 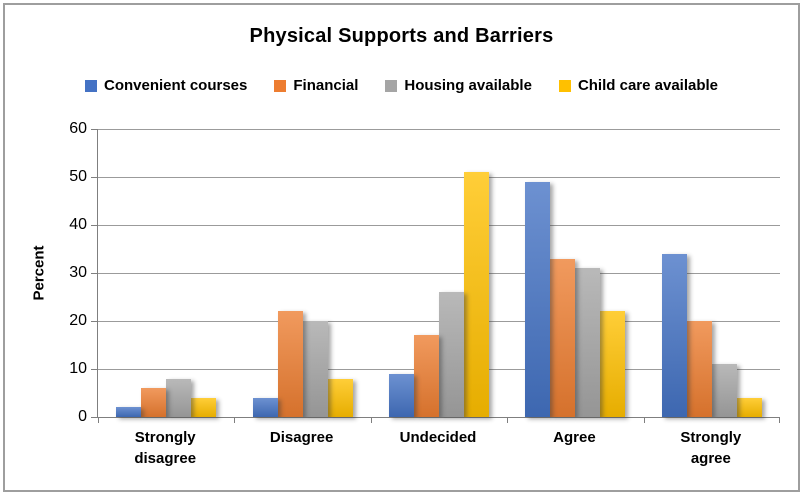 I want to click on x-category-label-text: Disagree, so click(x=301, y=437).